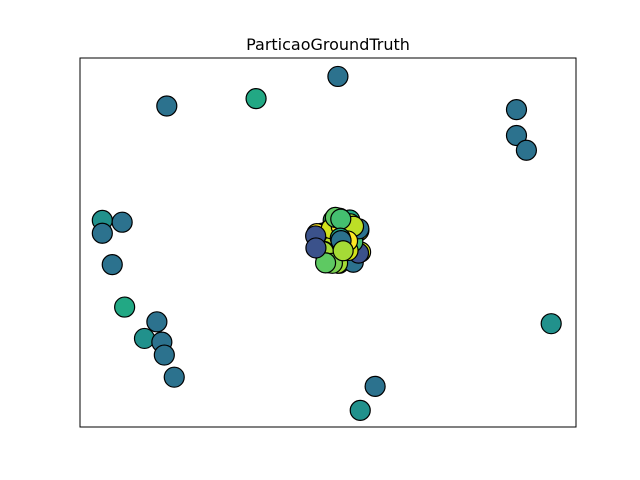 Image resolution: width=640 pixels, height=480 pixels. Describe the element at coordinates (328, 44) in the screenshot. I see `chart-title: ParticaoGroundTruth` at that location.